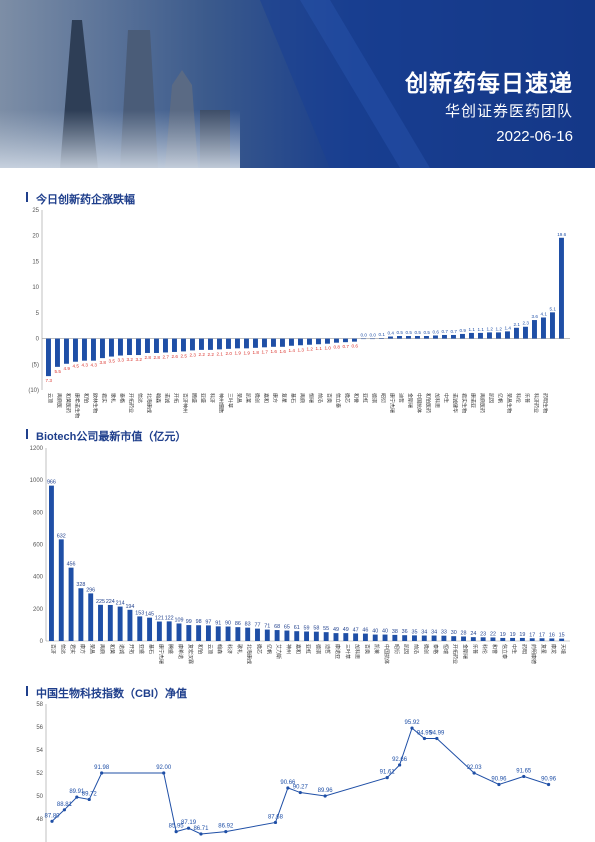 The height and width of the screenshot is (842, 595). Describe the element at coordinates (158, 398) in the screenshot. I see `category-label: 翰森` at that location.